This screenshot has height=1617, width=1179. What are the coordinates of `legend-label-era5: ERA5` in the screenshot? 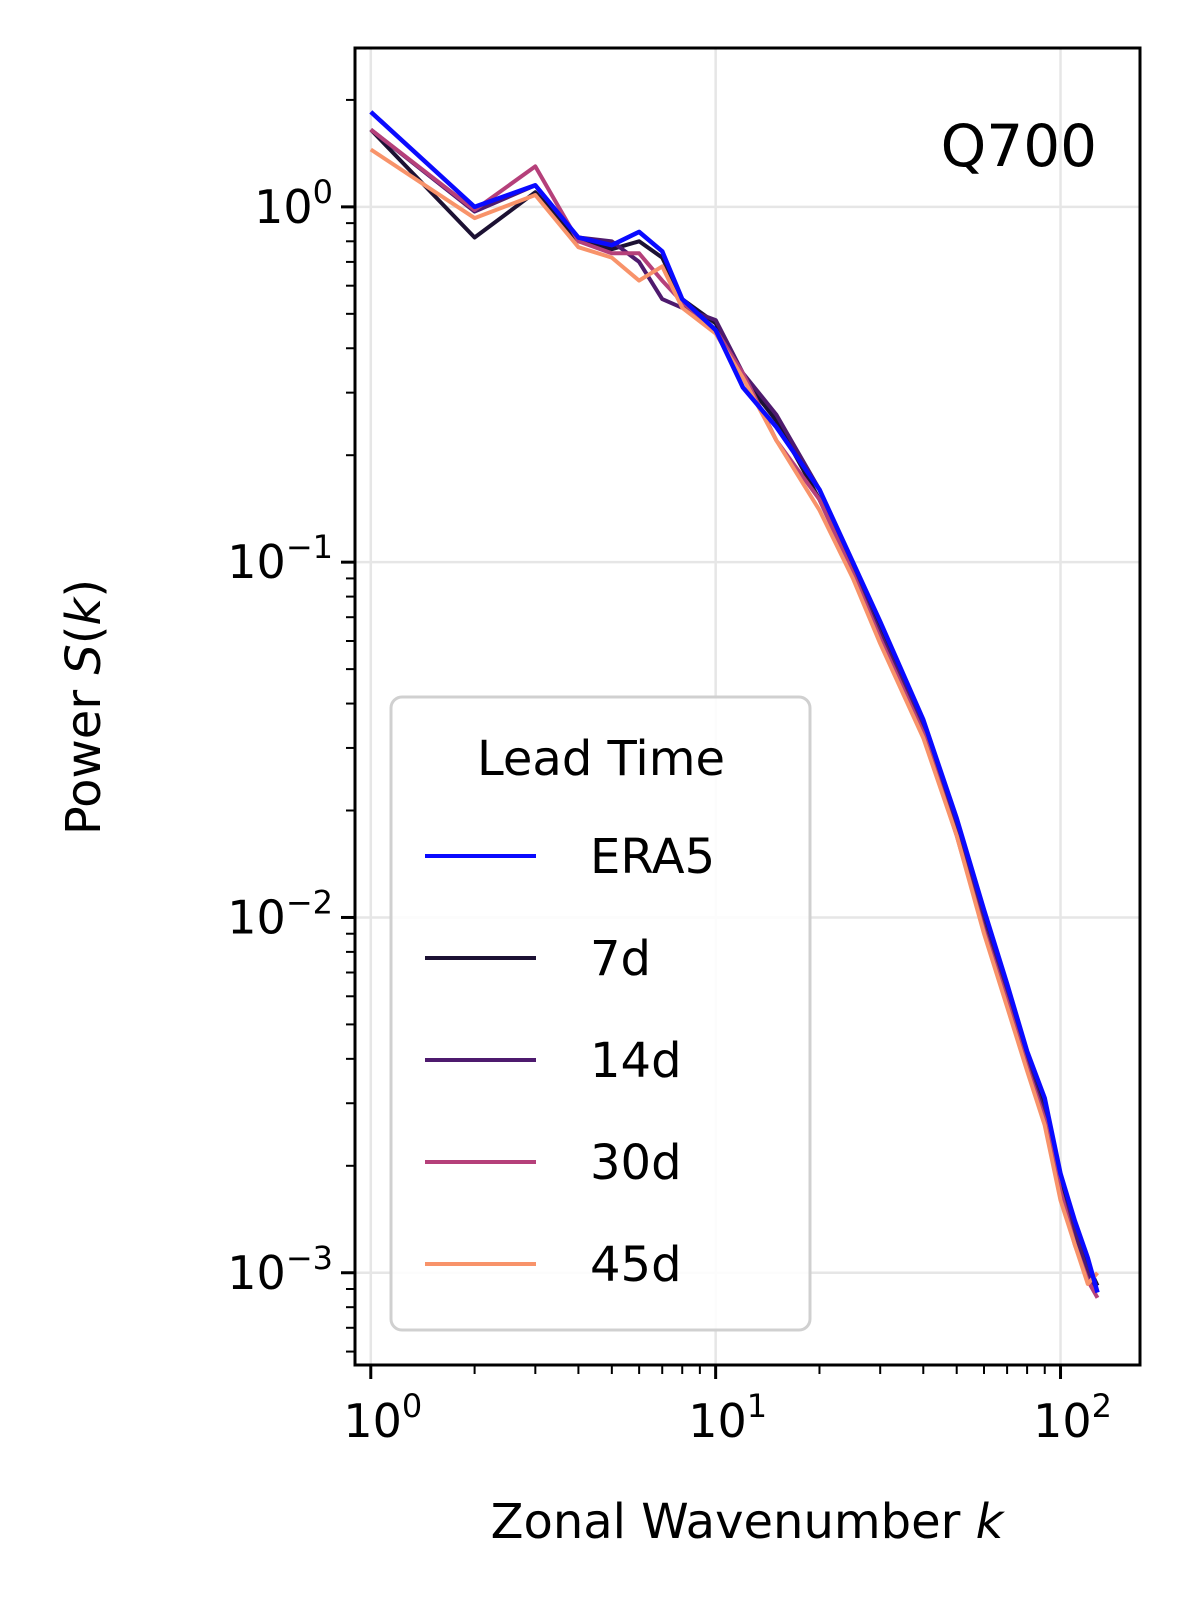 It's located at (652, 857).